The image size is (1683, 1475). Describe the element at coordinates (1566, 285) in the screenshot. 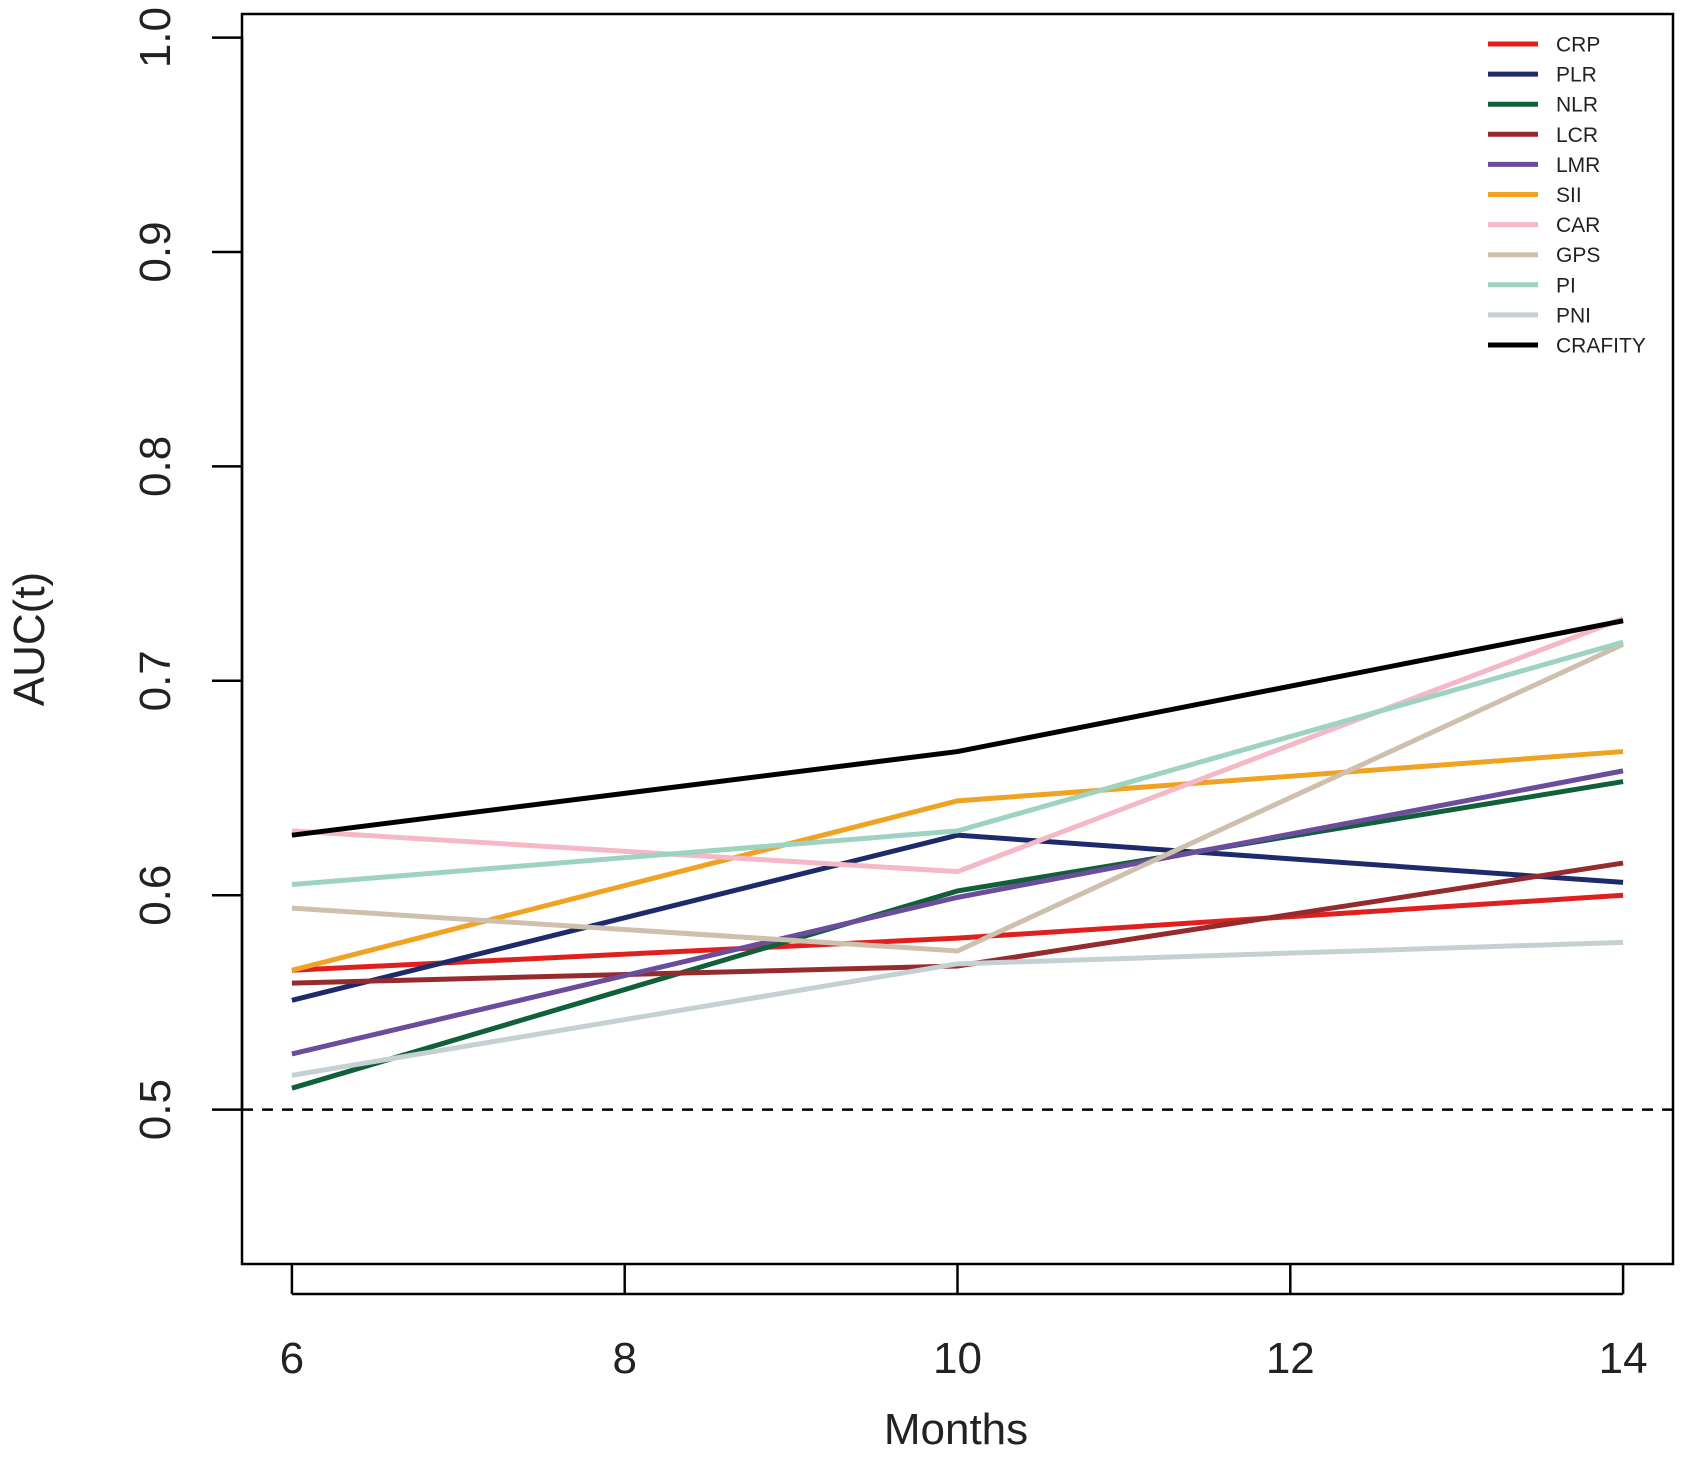

I see `legend-label-pi: PI` at that location.